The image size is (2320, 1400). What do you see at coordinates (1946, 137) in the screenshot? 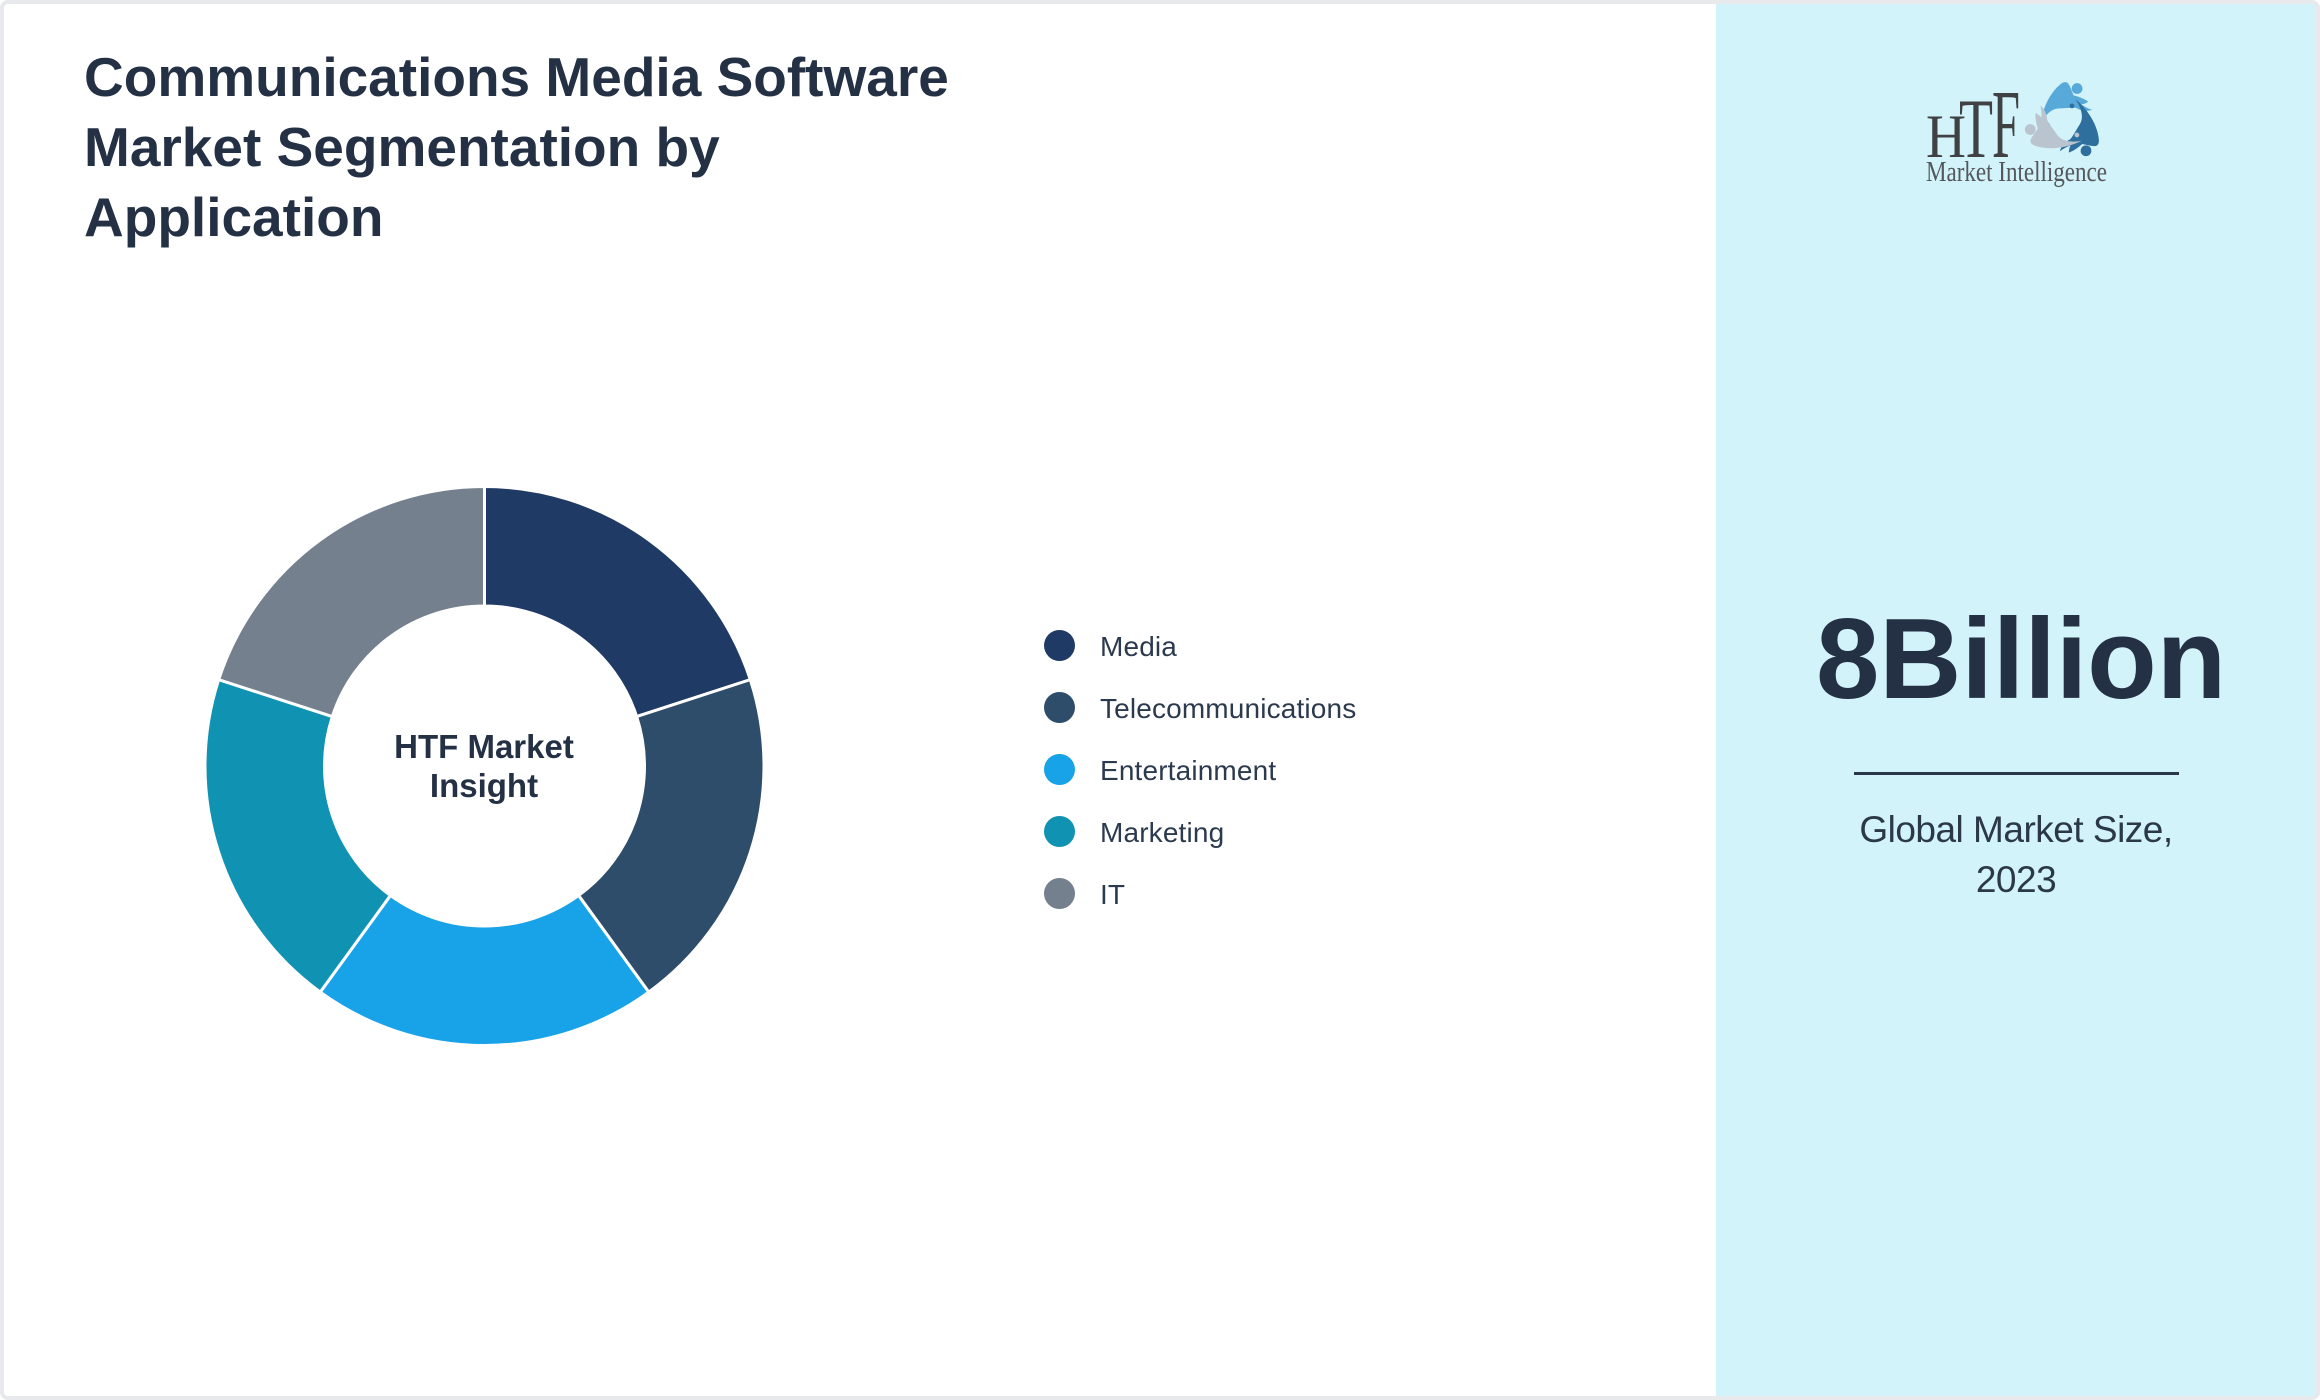
I see `svg-text: H` at bounding box center [1946, 137].